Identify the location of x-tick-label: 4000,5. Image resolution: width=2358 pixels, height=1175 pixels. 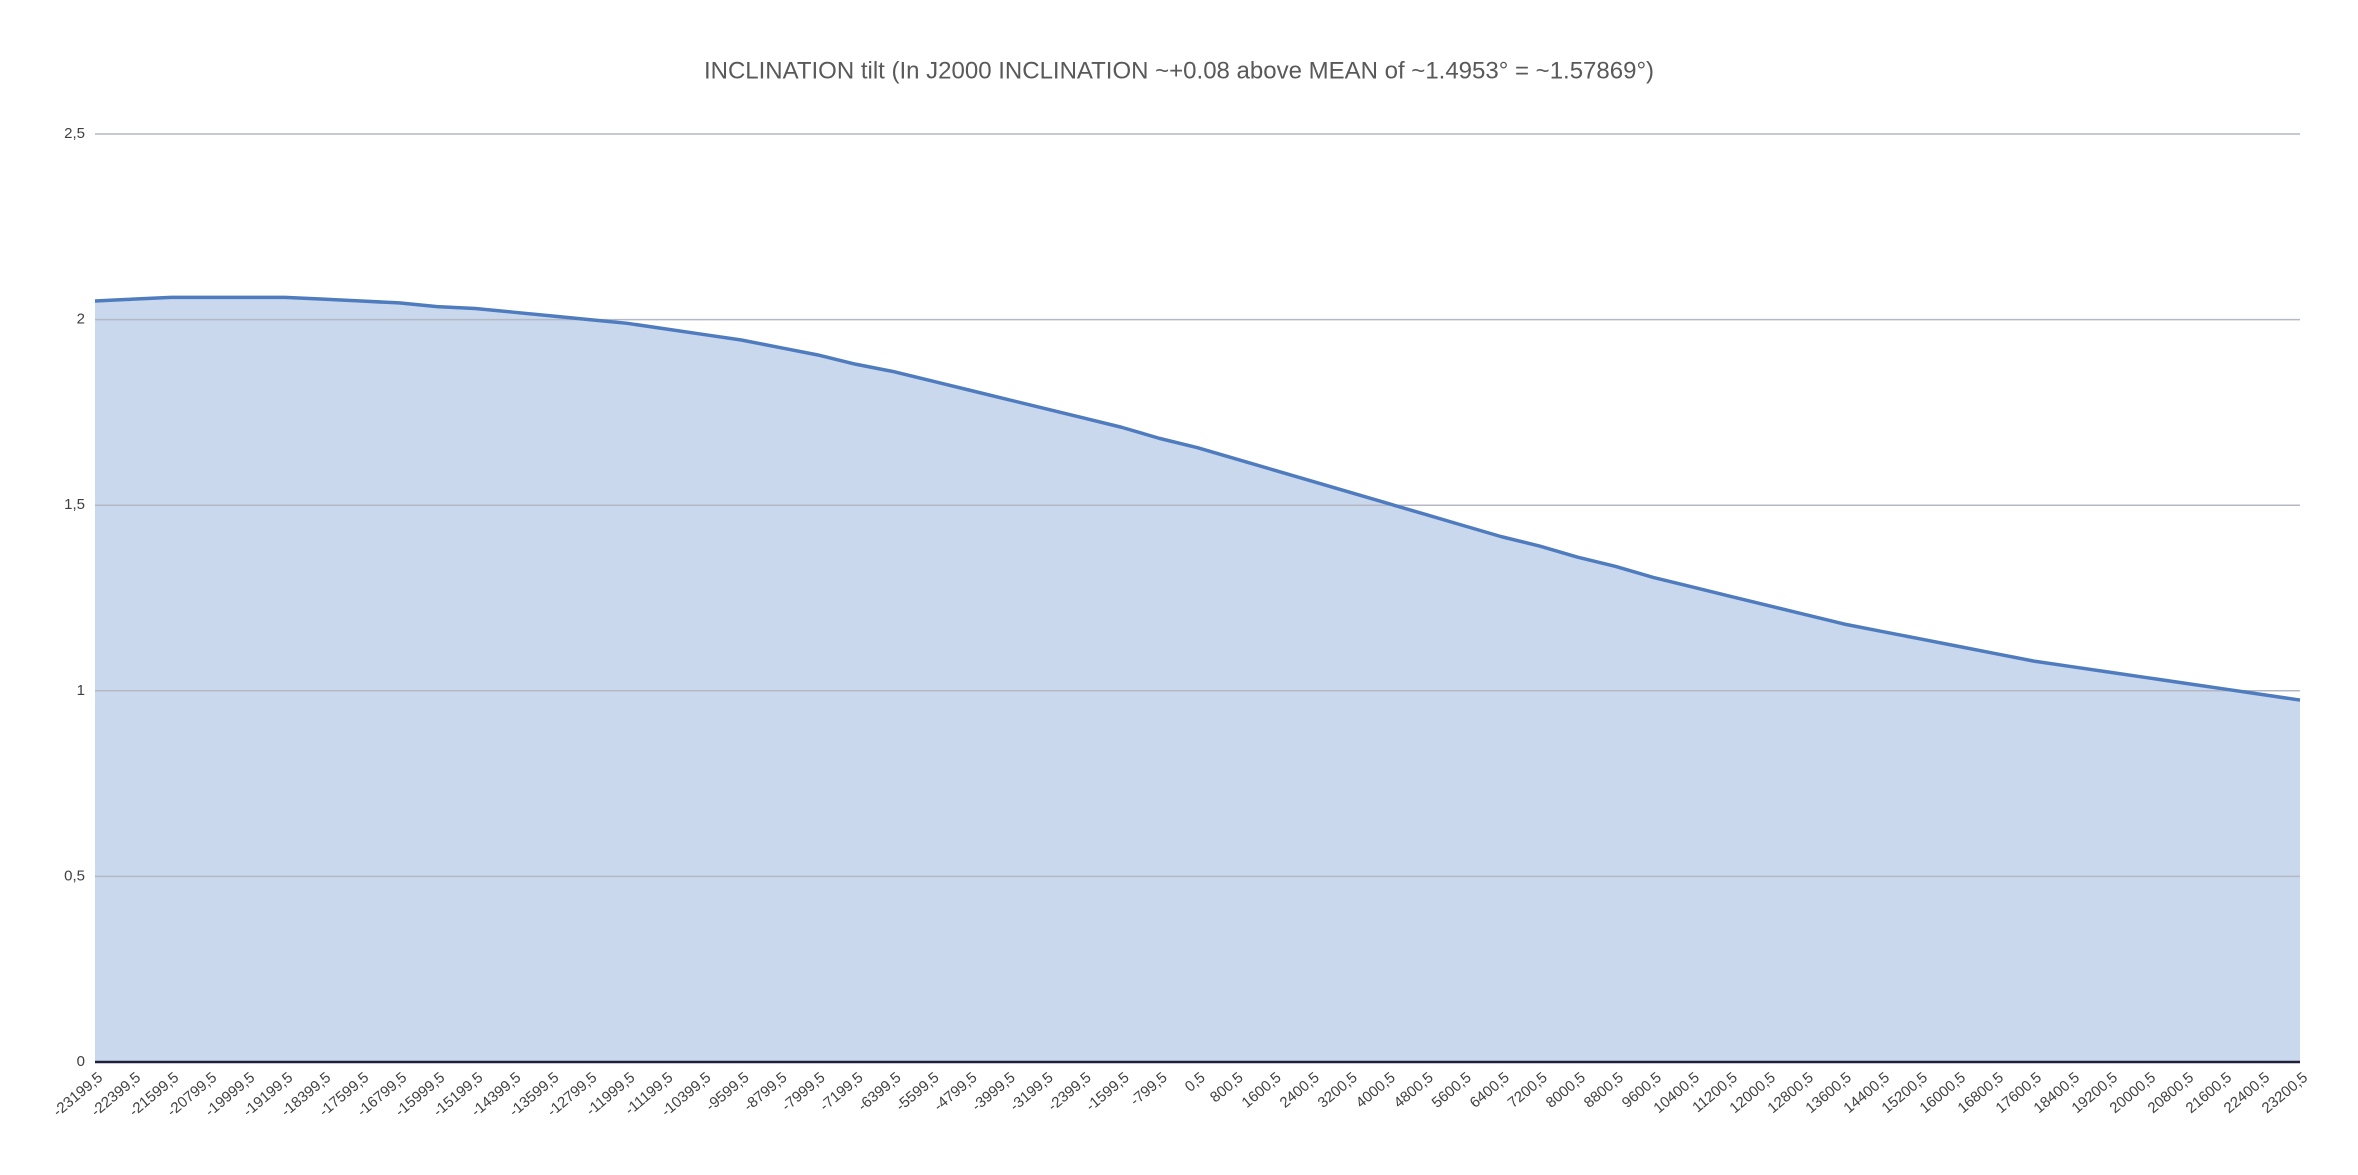
(1376, 1090).